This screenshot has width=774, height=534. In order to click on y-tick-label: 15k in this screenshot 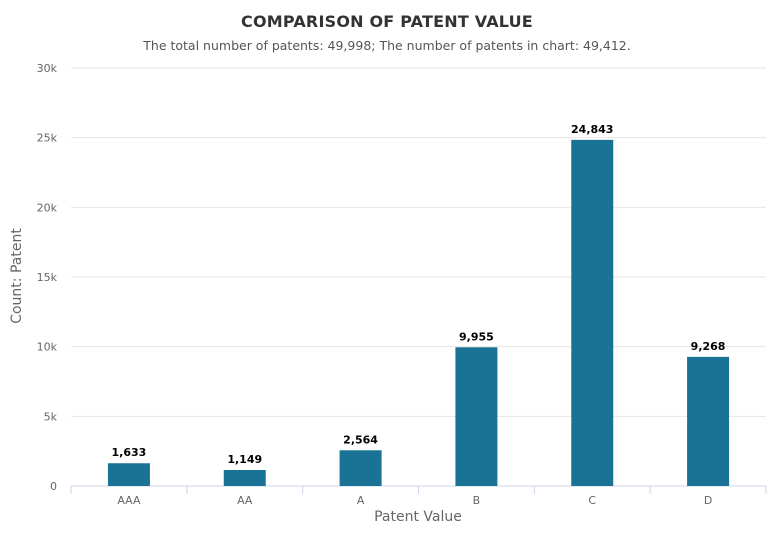, I will do `click(47, 277)`.